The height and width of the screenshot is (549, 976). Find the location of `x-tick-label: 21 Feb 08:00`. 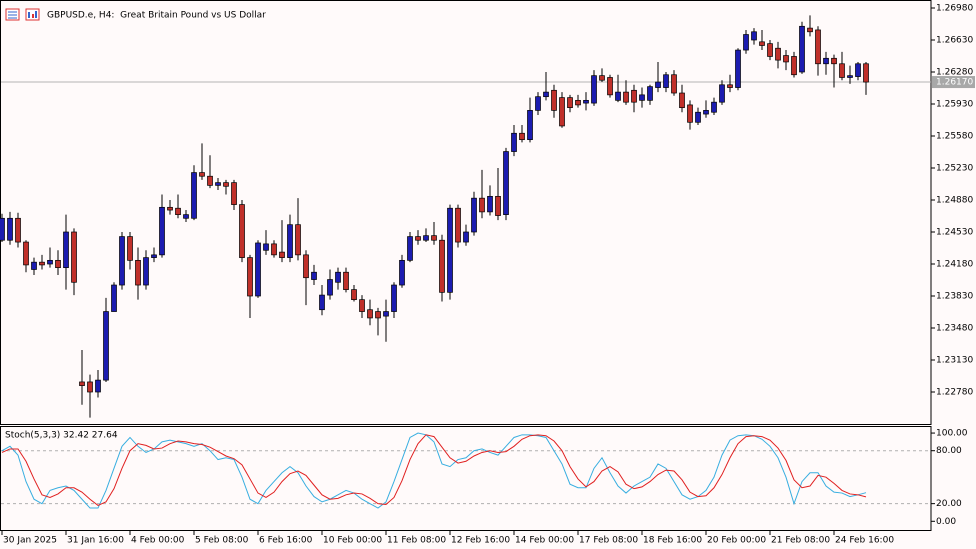

x-tick-label: 21 Feb 08:00 is located at coordinates (800, 541).